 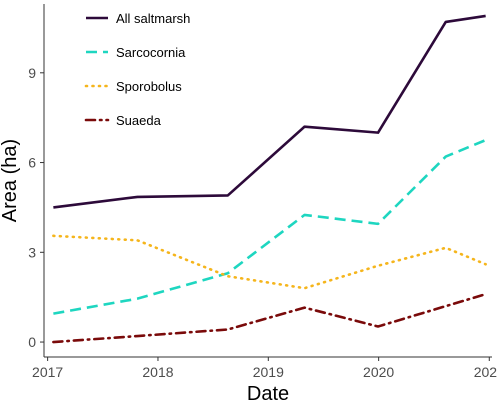 I want to click on y-tick-label: 6, so click(x=32, y=163).